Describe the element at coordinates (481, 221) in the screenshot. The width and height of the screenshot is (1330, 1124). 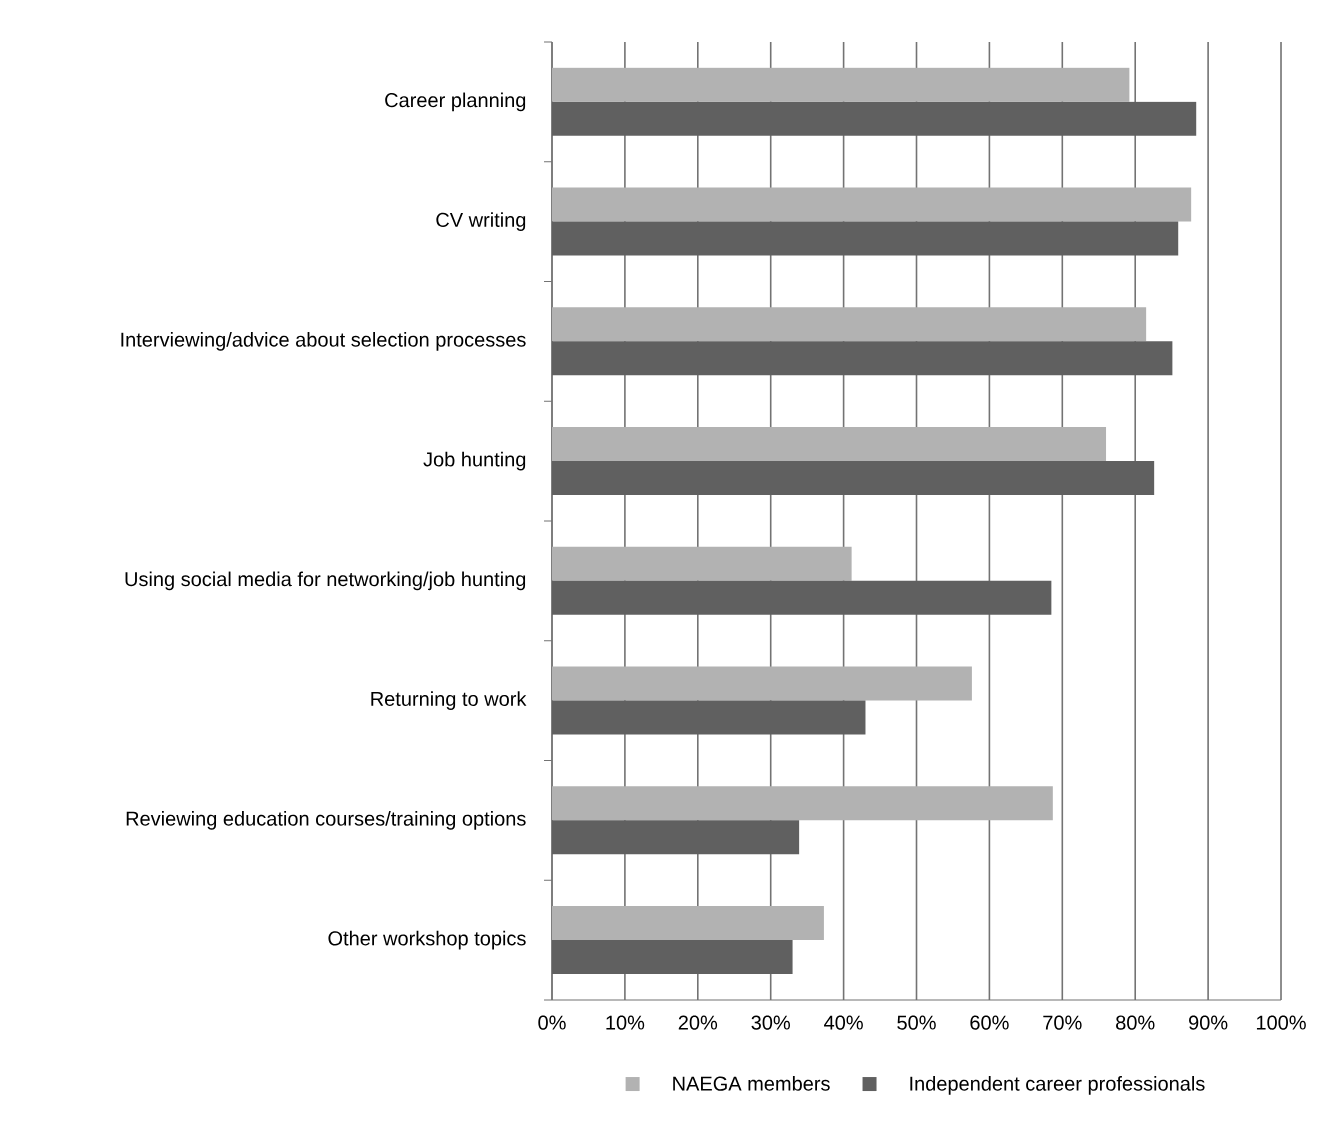
I see `y-tick-label: CV writing` at that location.